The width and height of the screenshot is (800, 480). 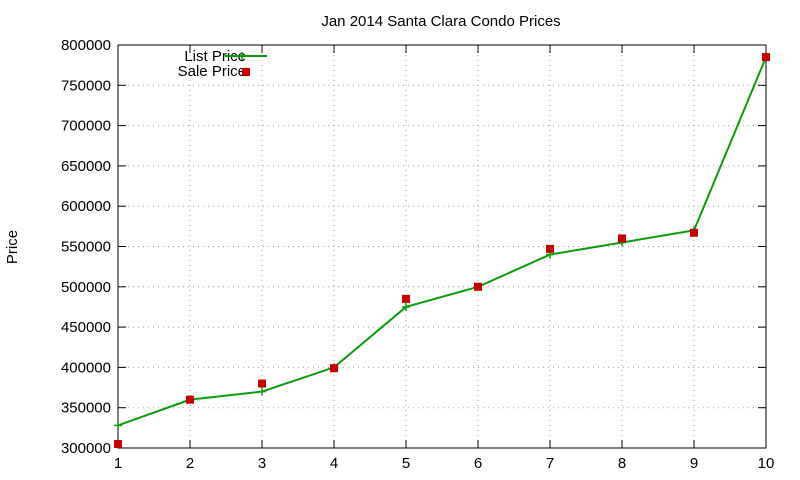 I want to click on y-tick-label: 700000, so click(x=86, y=126).